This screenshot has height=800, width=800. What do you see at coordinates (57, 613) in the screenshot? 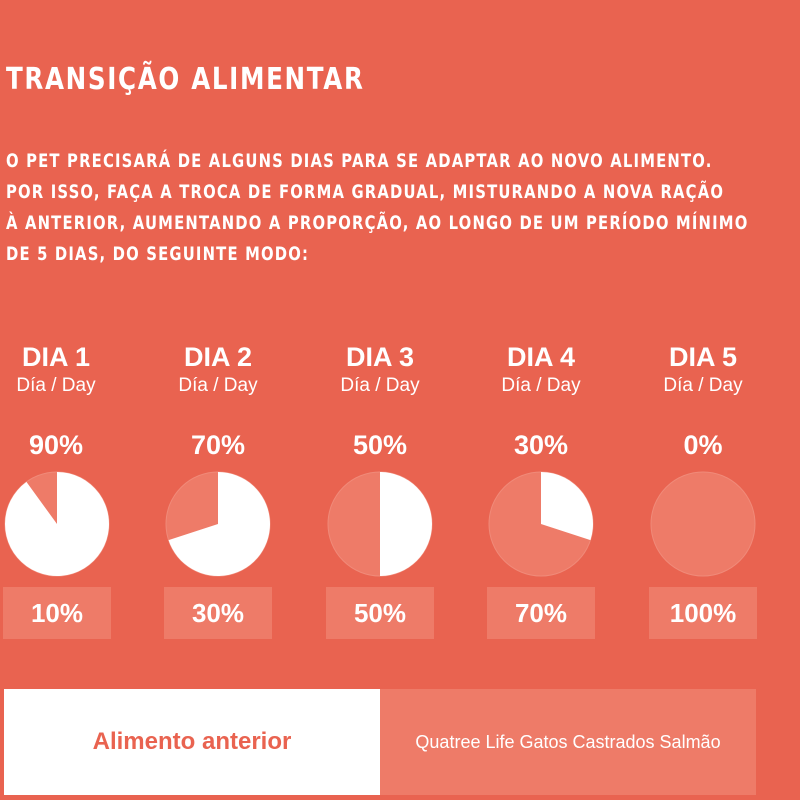
I see `new-food-pct-box: 10%` at bounding box center [57, 613].